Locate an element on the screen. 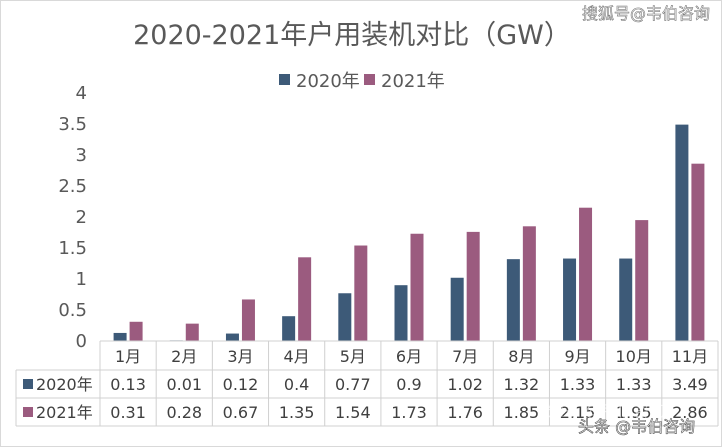 This screenshot has width=722, height=447. y-tick-label: 0.5 is located at coordinates (72, 310).